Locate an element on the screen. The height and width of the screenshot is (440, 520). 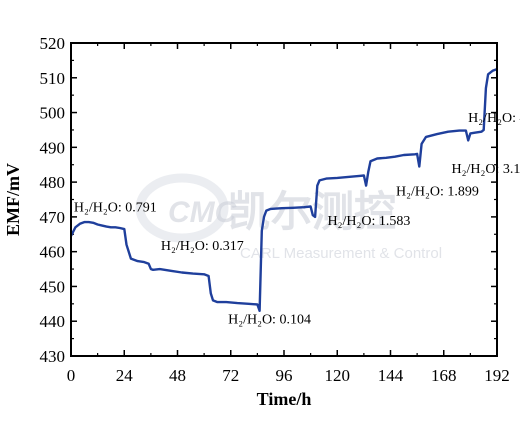
y-tick-label: 430 is located at coordinates (53, 356).